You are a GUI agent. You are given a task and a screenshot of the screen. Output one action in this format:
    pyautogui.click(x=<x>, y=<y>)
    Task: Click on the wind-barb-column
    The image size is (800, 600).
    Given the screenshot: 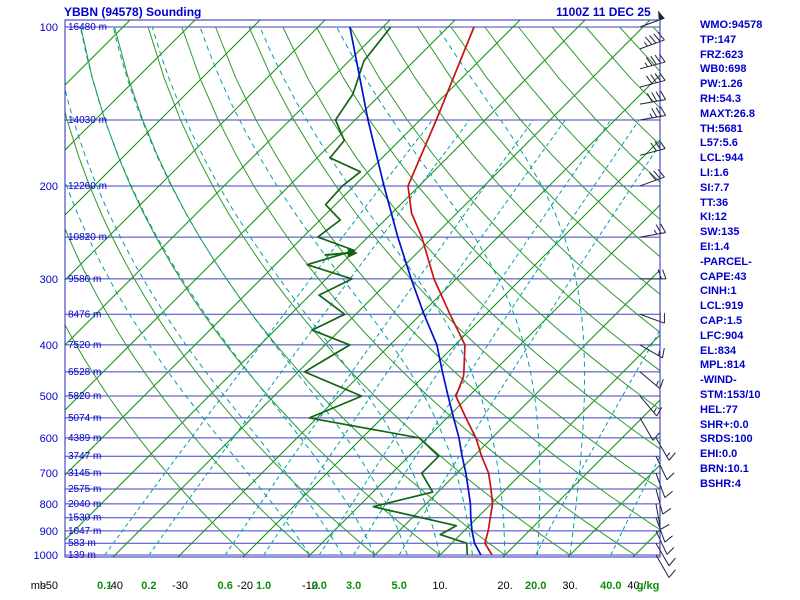 What is the action you would take?
    pyautogui.click(x=657, y=294)
    